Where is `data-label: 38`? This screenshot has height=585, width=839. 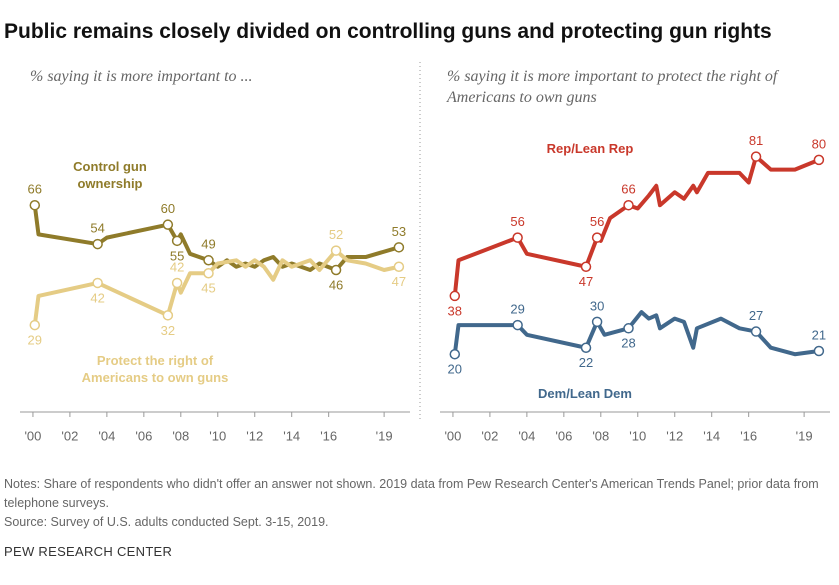
data-label: 38 is located at coordinates (455, 310).